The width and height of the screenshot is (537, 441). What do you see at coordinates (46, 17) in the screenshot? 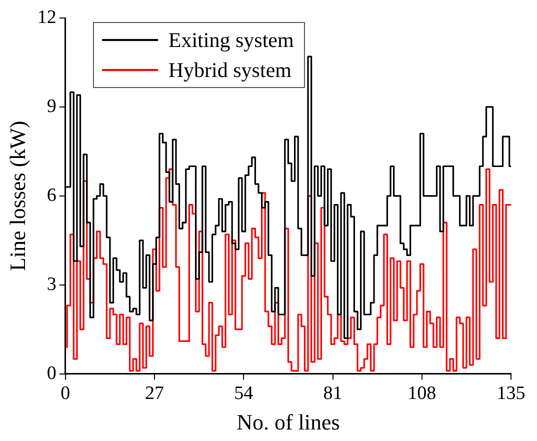
I see `y-tick-label: 12` at bounding box center [46, 17].